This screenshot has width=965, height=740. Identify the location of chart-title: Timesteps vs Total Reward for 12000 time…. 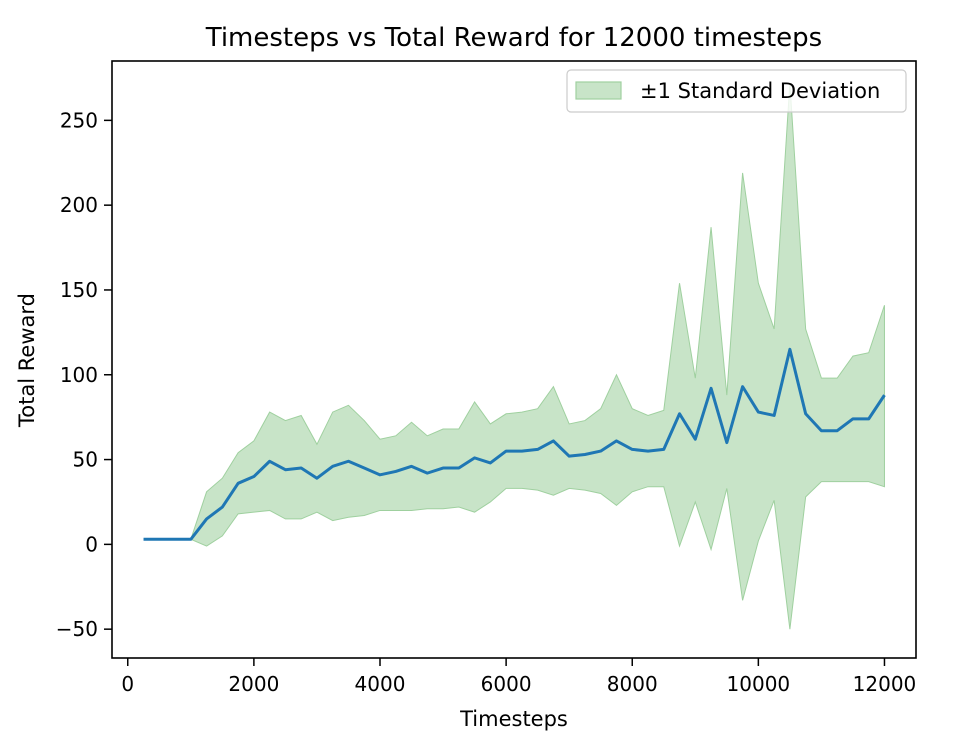
(513, 38).